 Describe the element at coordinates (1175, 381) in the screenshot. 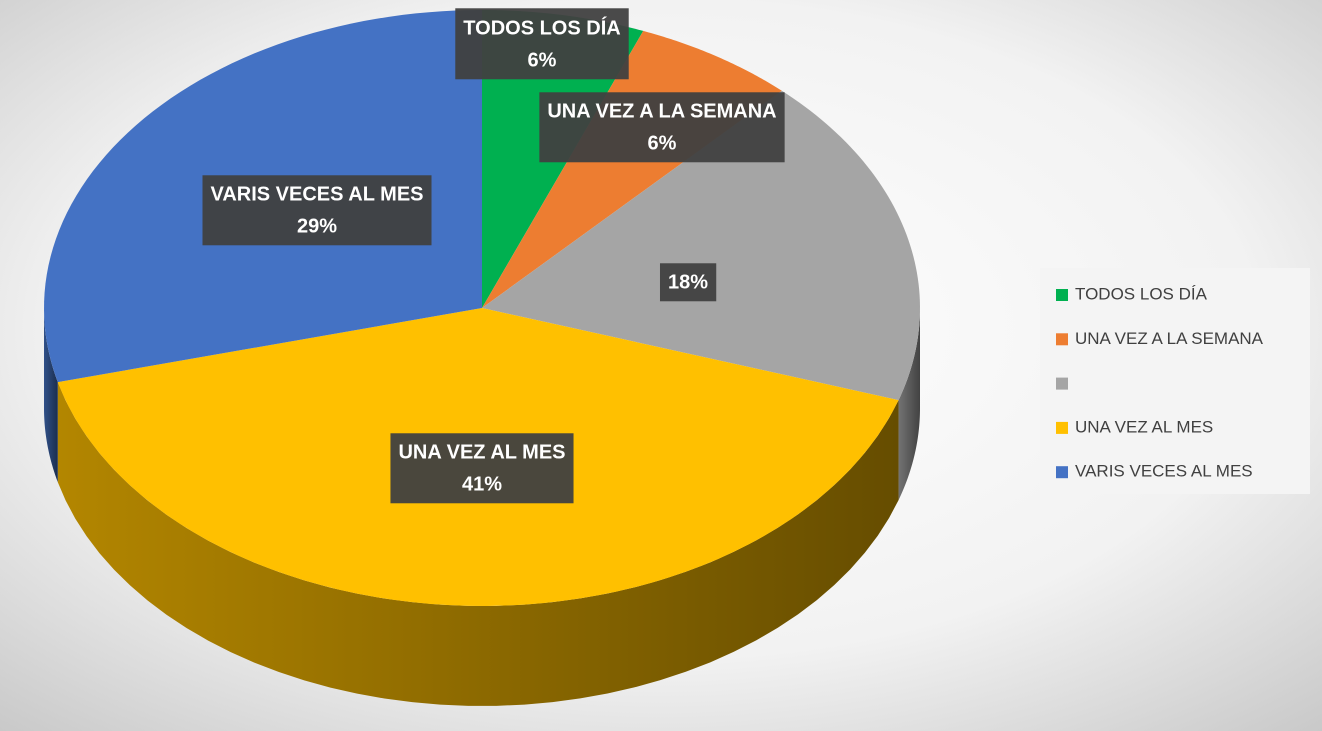

I see `legend-box` at that location.